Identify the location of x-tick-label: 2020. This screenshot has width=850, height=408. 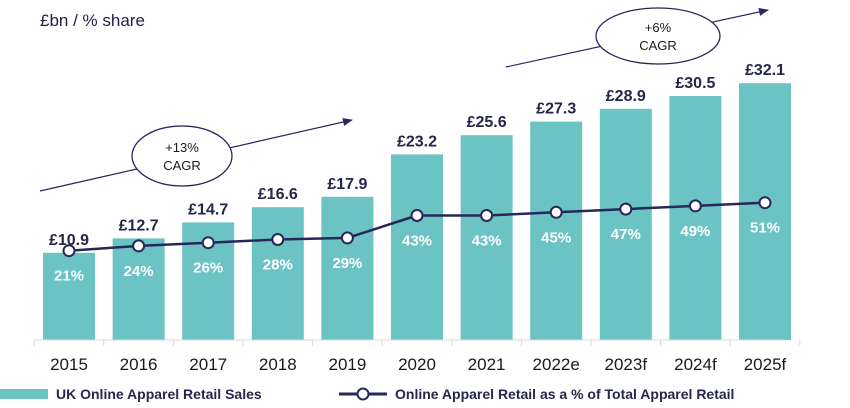
(417, 364).